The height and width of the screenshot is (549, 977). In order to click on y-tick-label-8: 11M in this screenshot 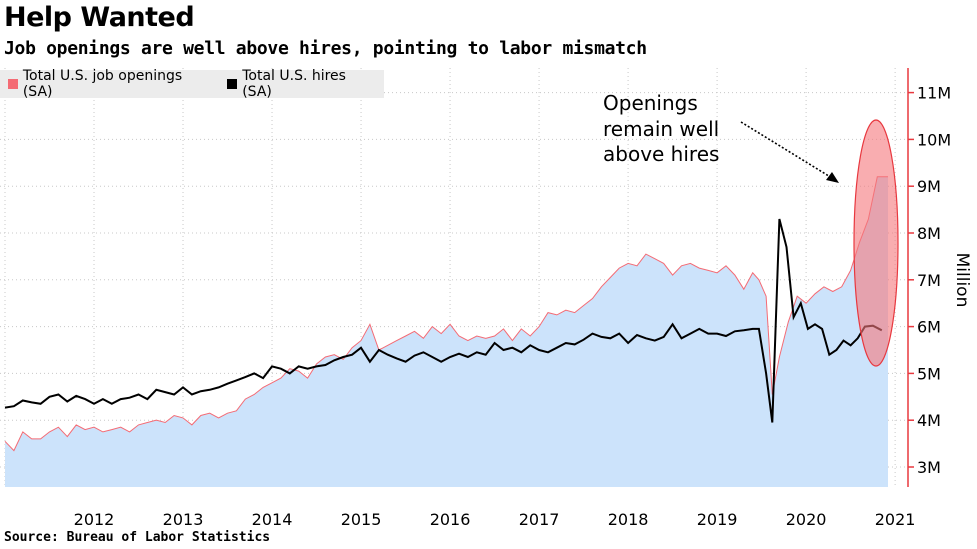, I will do `click(934, 93)`.